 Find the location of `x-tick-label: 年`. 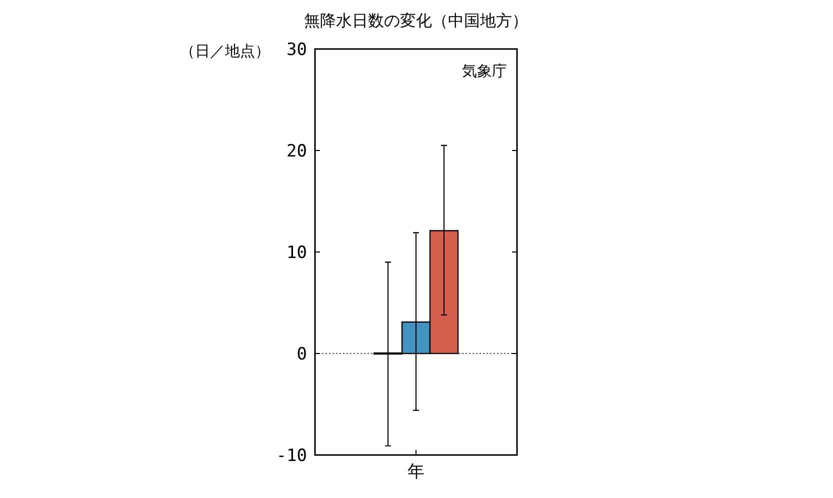

x-tick-label: 年 is located at coordinates (416, 472).